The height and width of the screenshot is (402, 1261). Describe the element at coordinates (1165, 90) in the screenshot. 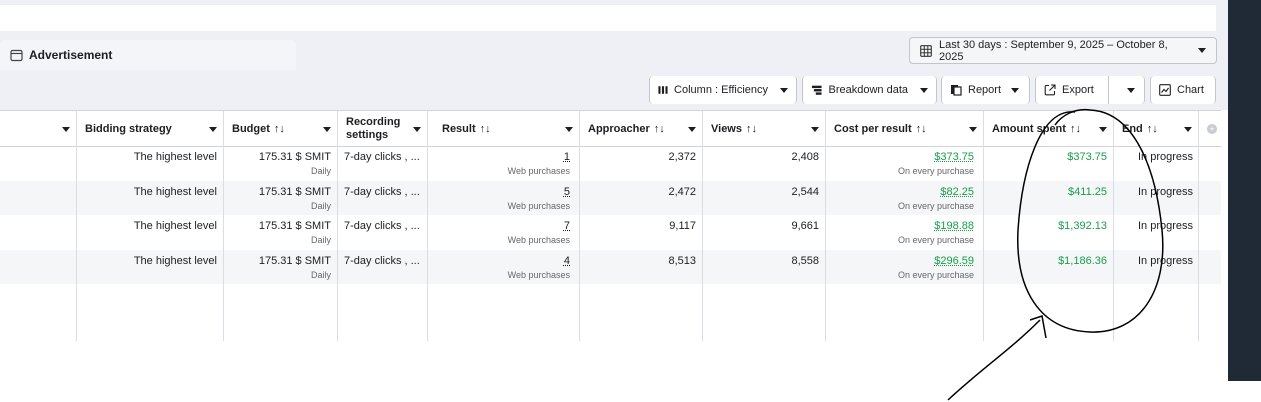

I see `chart-icon` at that location.